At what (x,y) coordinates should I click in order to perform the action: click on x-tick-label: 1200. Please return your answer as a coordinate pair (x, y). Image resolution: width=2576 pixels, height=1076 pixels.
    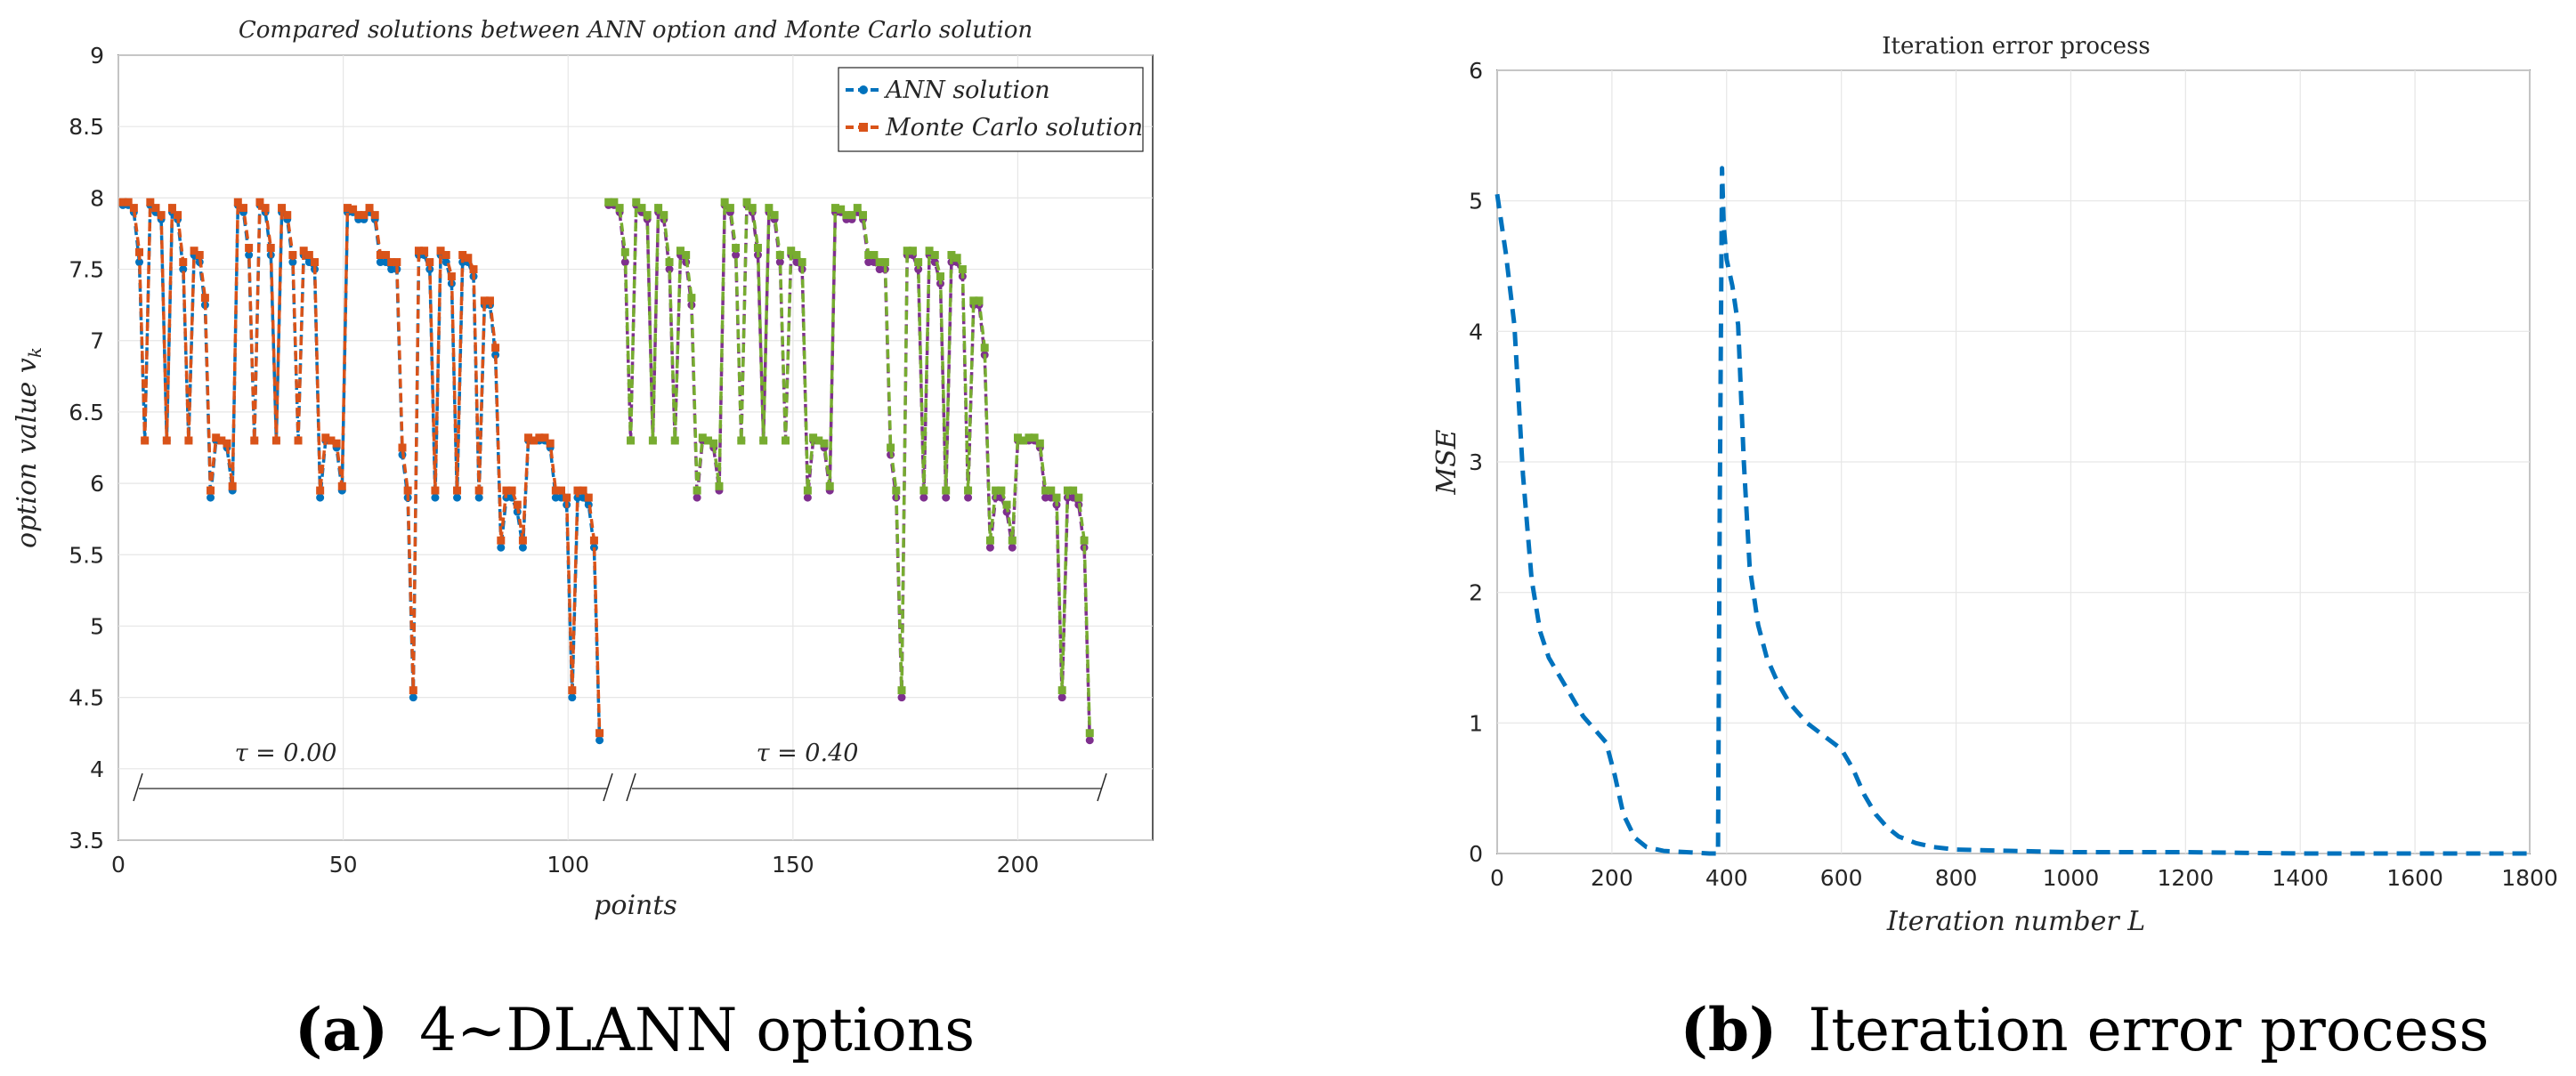
    Looking at the image, I should click on (2186, 878).